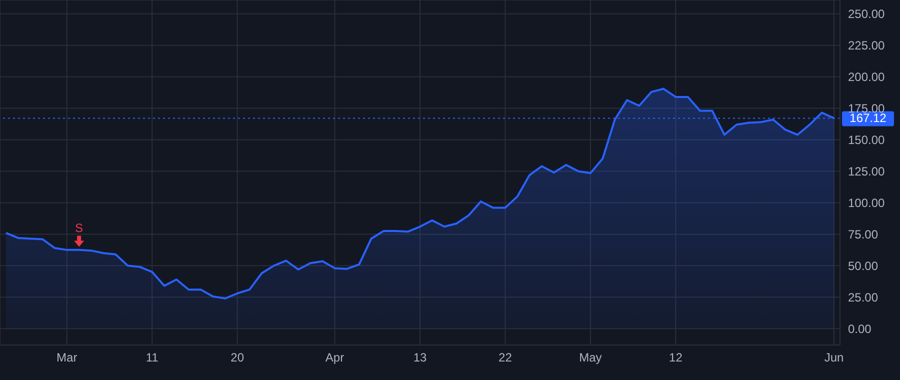 The width and height of the screenshot is (900, 380). What do you see at coordinates (867, 14) in the screenshot?
I see `y-tick-label: 250.00` at bounding box center [867, 14].